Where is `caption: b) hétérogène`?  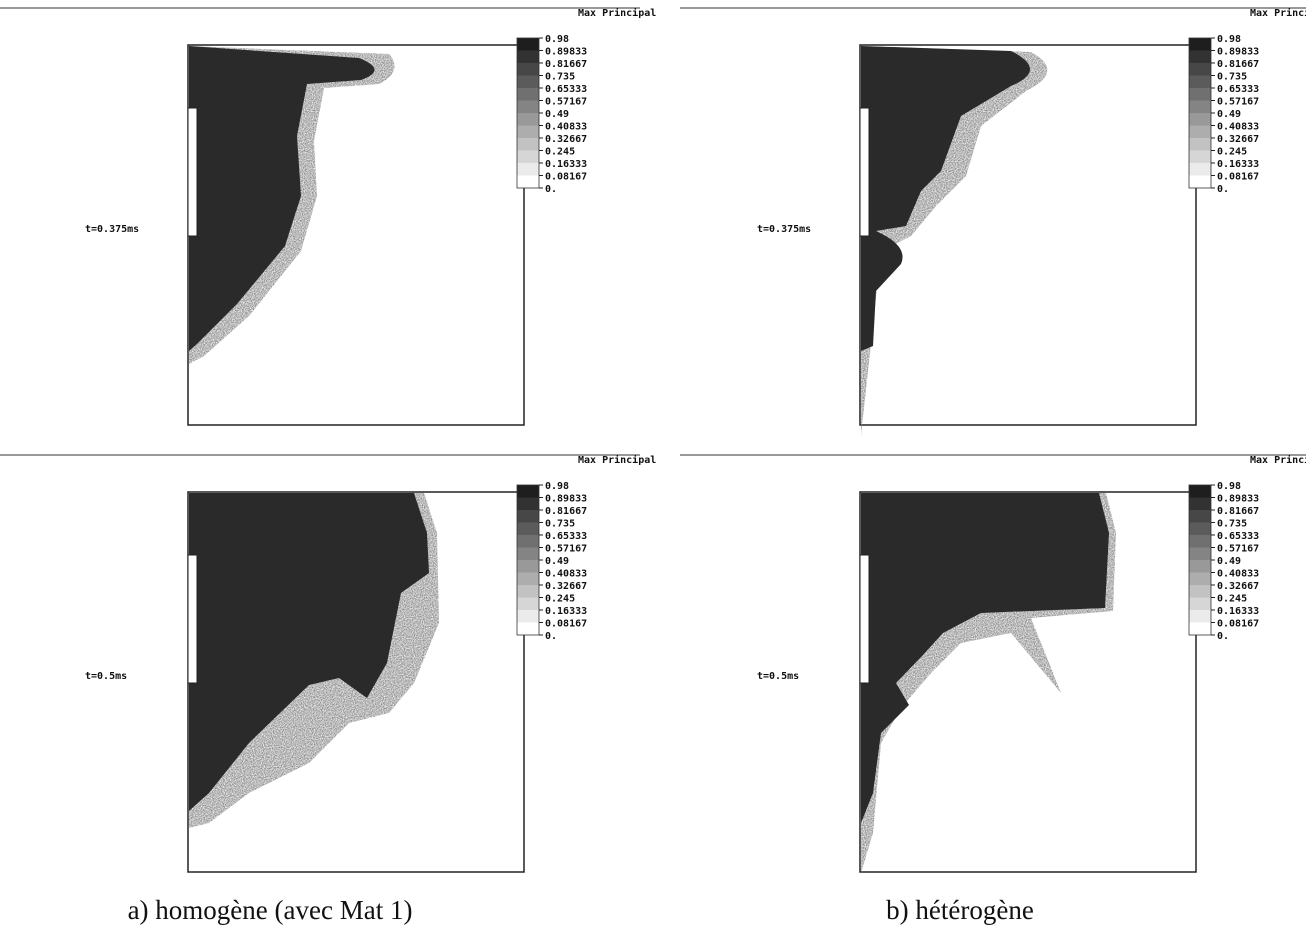 caption: b) hétérogène is located at coordinates (960, 910).